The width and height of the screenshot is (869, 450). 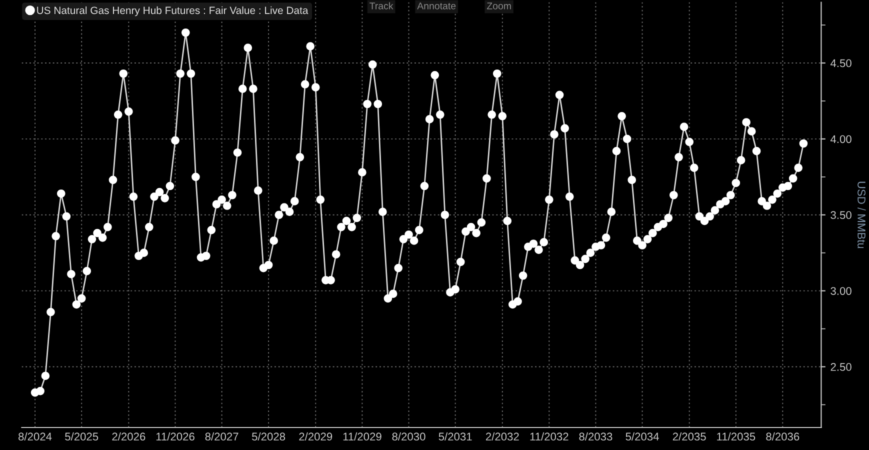 What do you see at coordinates (549, 436) in the screenshot?
I see `x-tick-label: 11/2032` at bounding box center [549, 436].